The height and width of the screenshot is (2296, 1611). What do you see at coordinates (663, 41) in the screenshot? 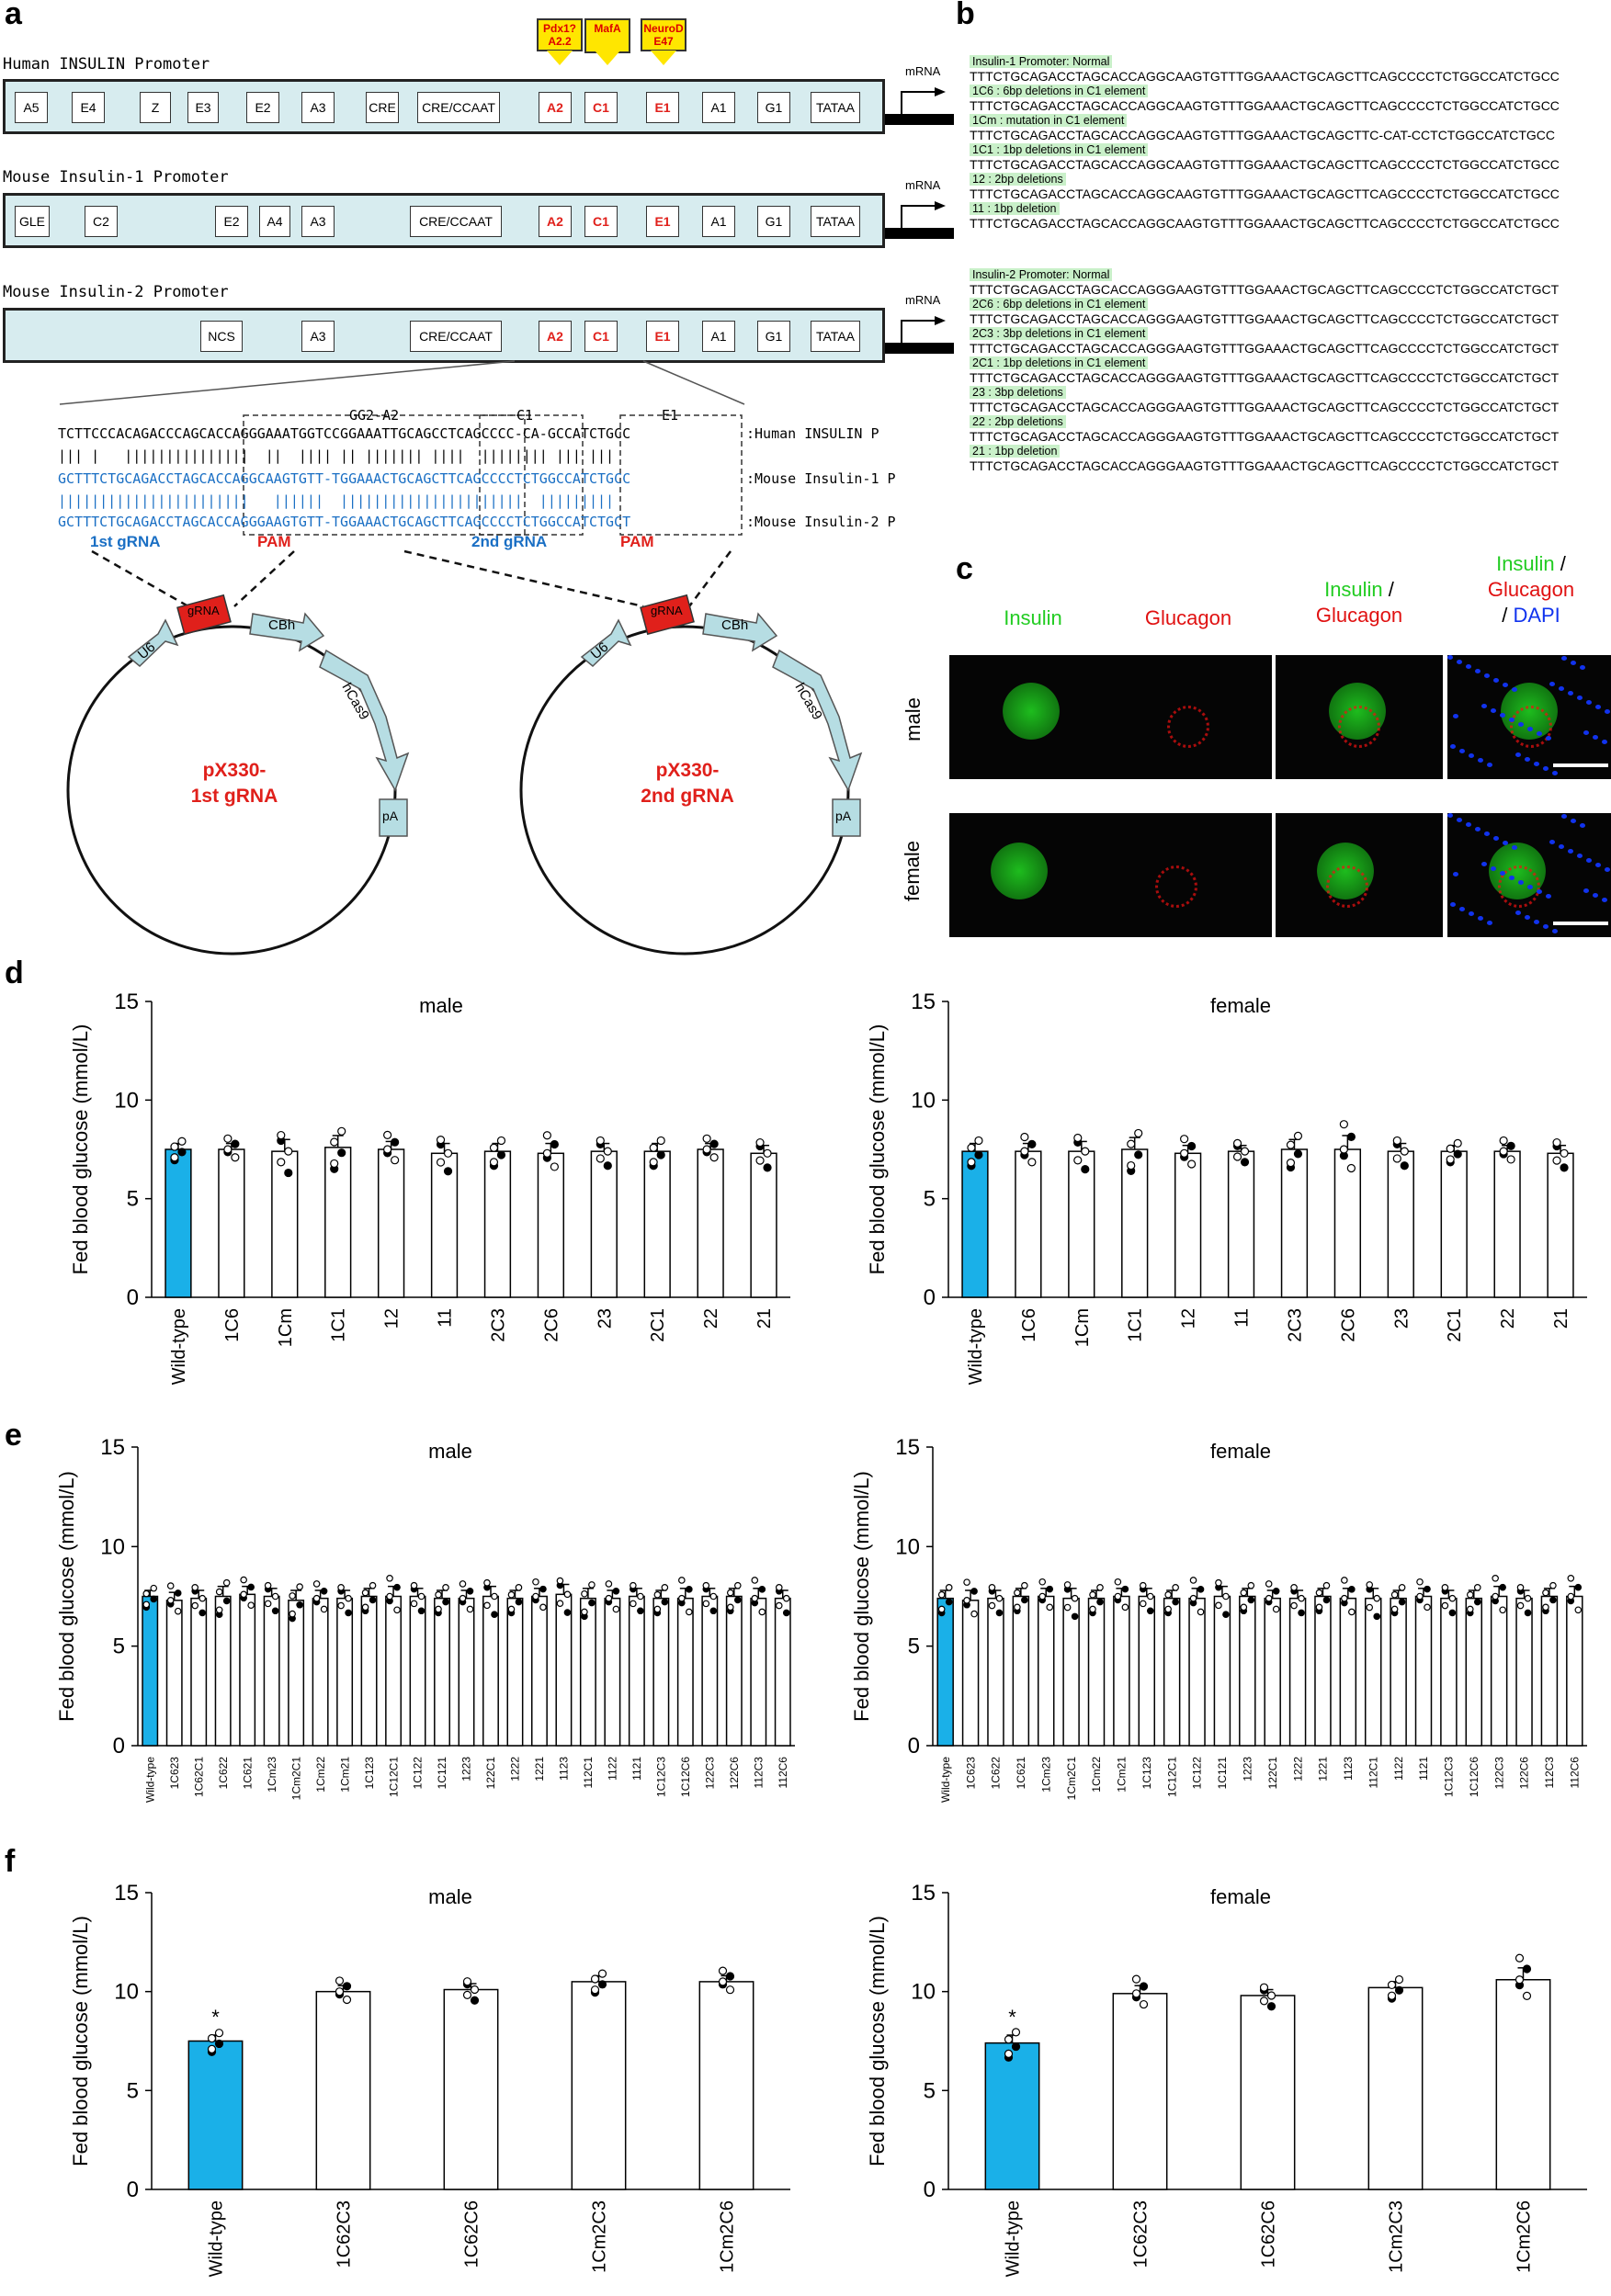
I see `tf-neurod-label2: E47` at bounding box center [663, 41].